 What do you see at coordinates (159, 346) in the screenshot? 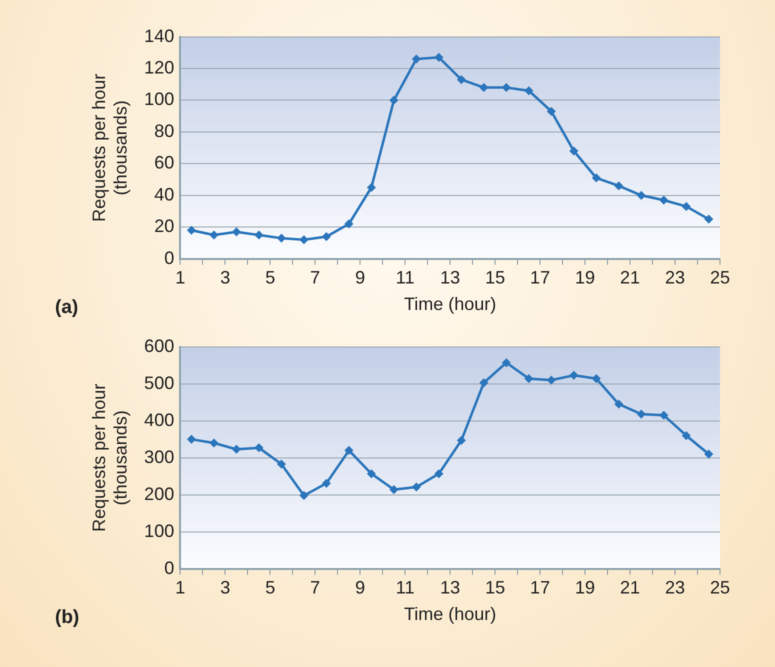
I see `y-tick-label: 600` at bounding box center [159, 346].